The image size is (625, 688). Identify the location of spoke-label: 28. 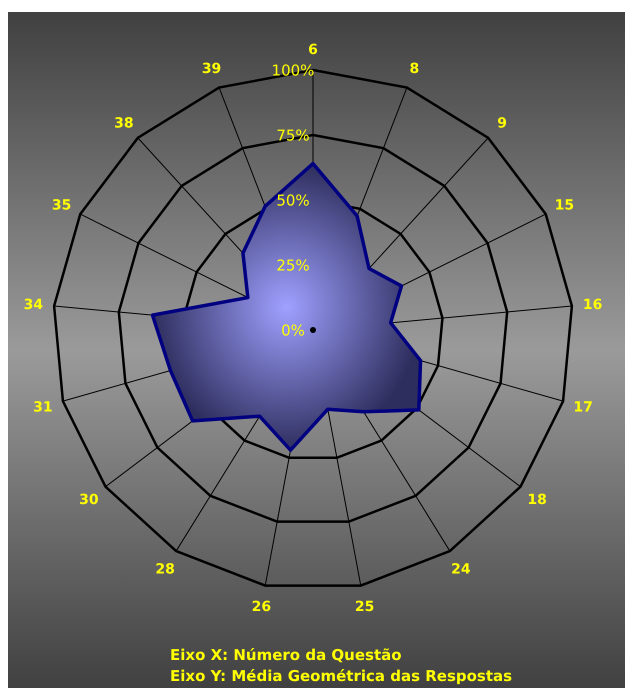
(165, 570).